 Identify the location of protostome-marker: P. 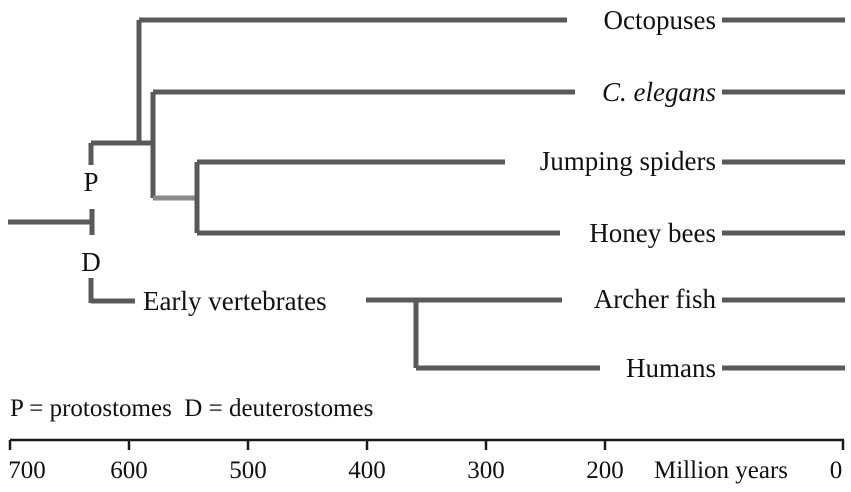
(90, 182).